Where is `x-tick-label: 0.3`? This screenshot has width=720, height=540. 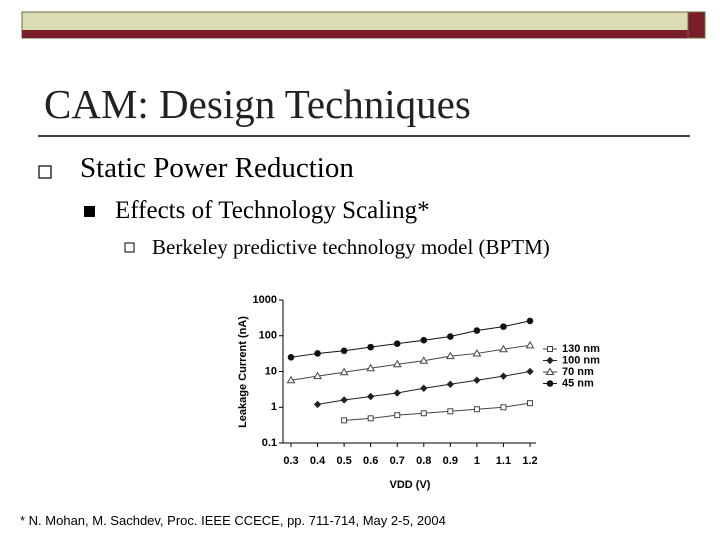
x-tick-label: 0.3 is located at coordinates (290, 461).